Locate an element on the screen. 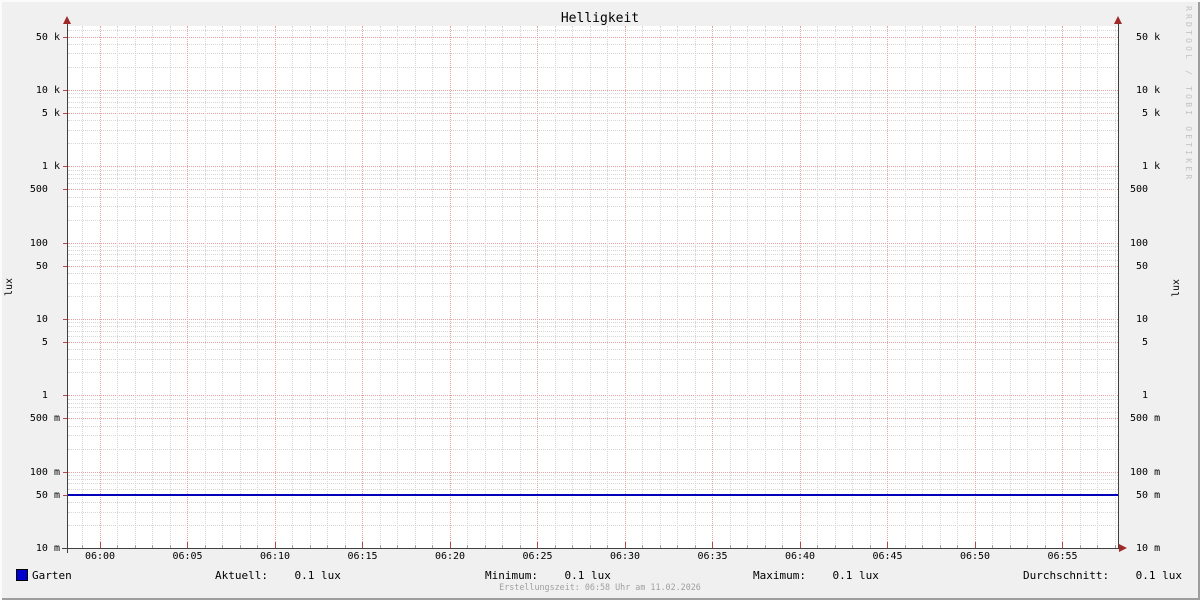 Image resolution: width=1200 pixels, height=600 pixels. y-tick-label-right: 500 is located at coordinates (1145, 190).